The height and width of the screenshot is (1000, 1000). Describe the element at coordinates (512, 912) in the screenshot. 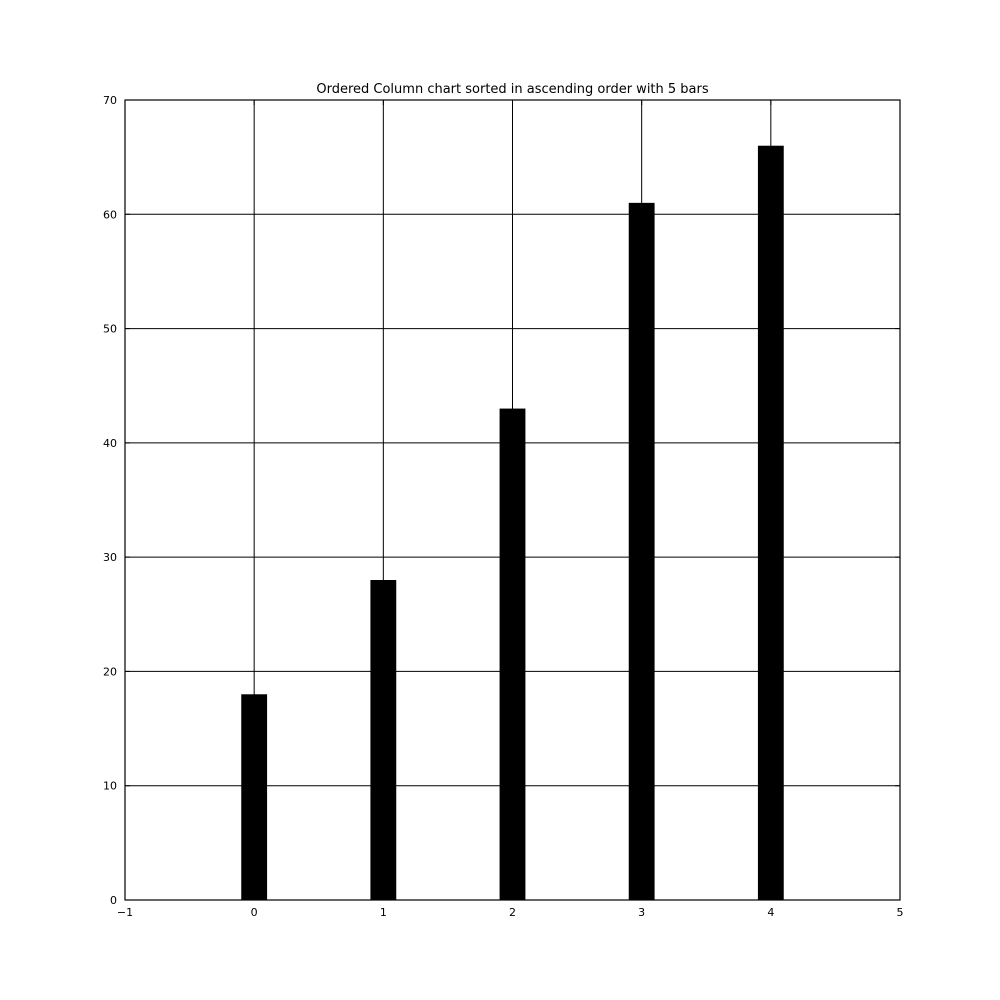

I see `x-tick-label: 2` at that location.